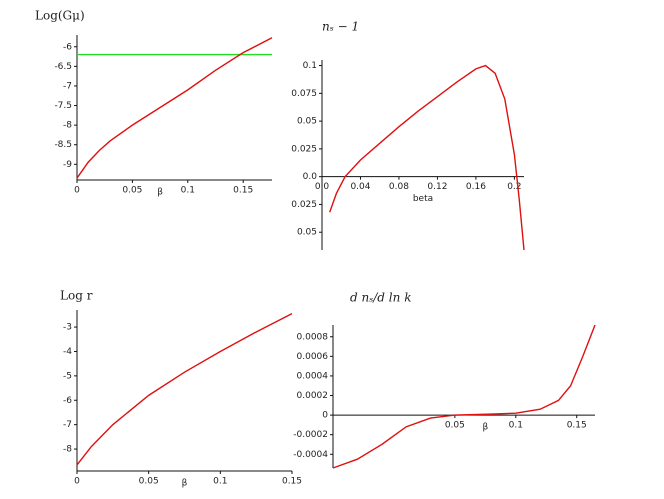  I want to click on chart-title: Log(Gμ), so click(60, 16).